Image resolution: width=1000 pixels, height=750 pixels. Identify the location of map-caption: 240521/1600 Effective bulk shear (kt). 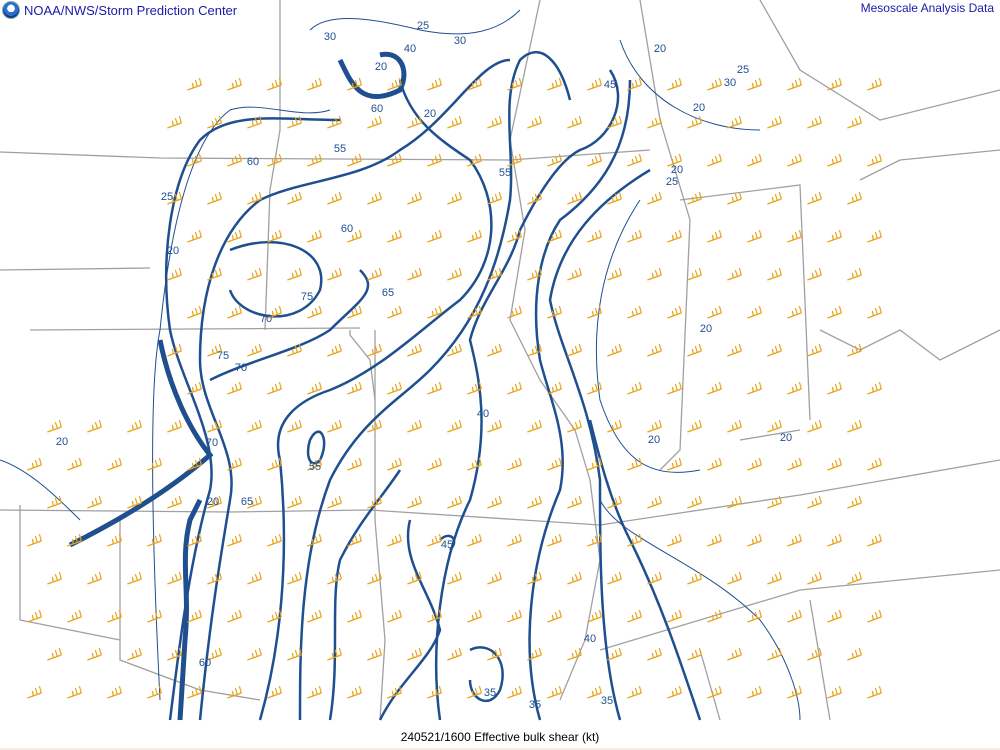
(500, 737).